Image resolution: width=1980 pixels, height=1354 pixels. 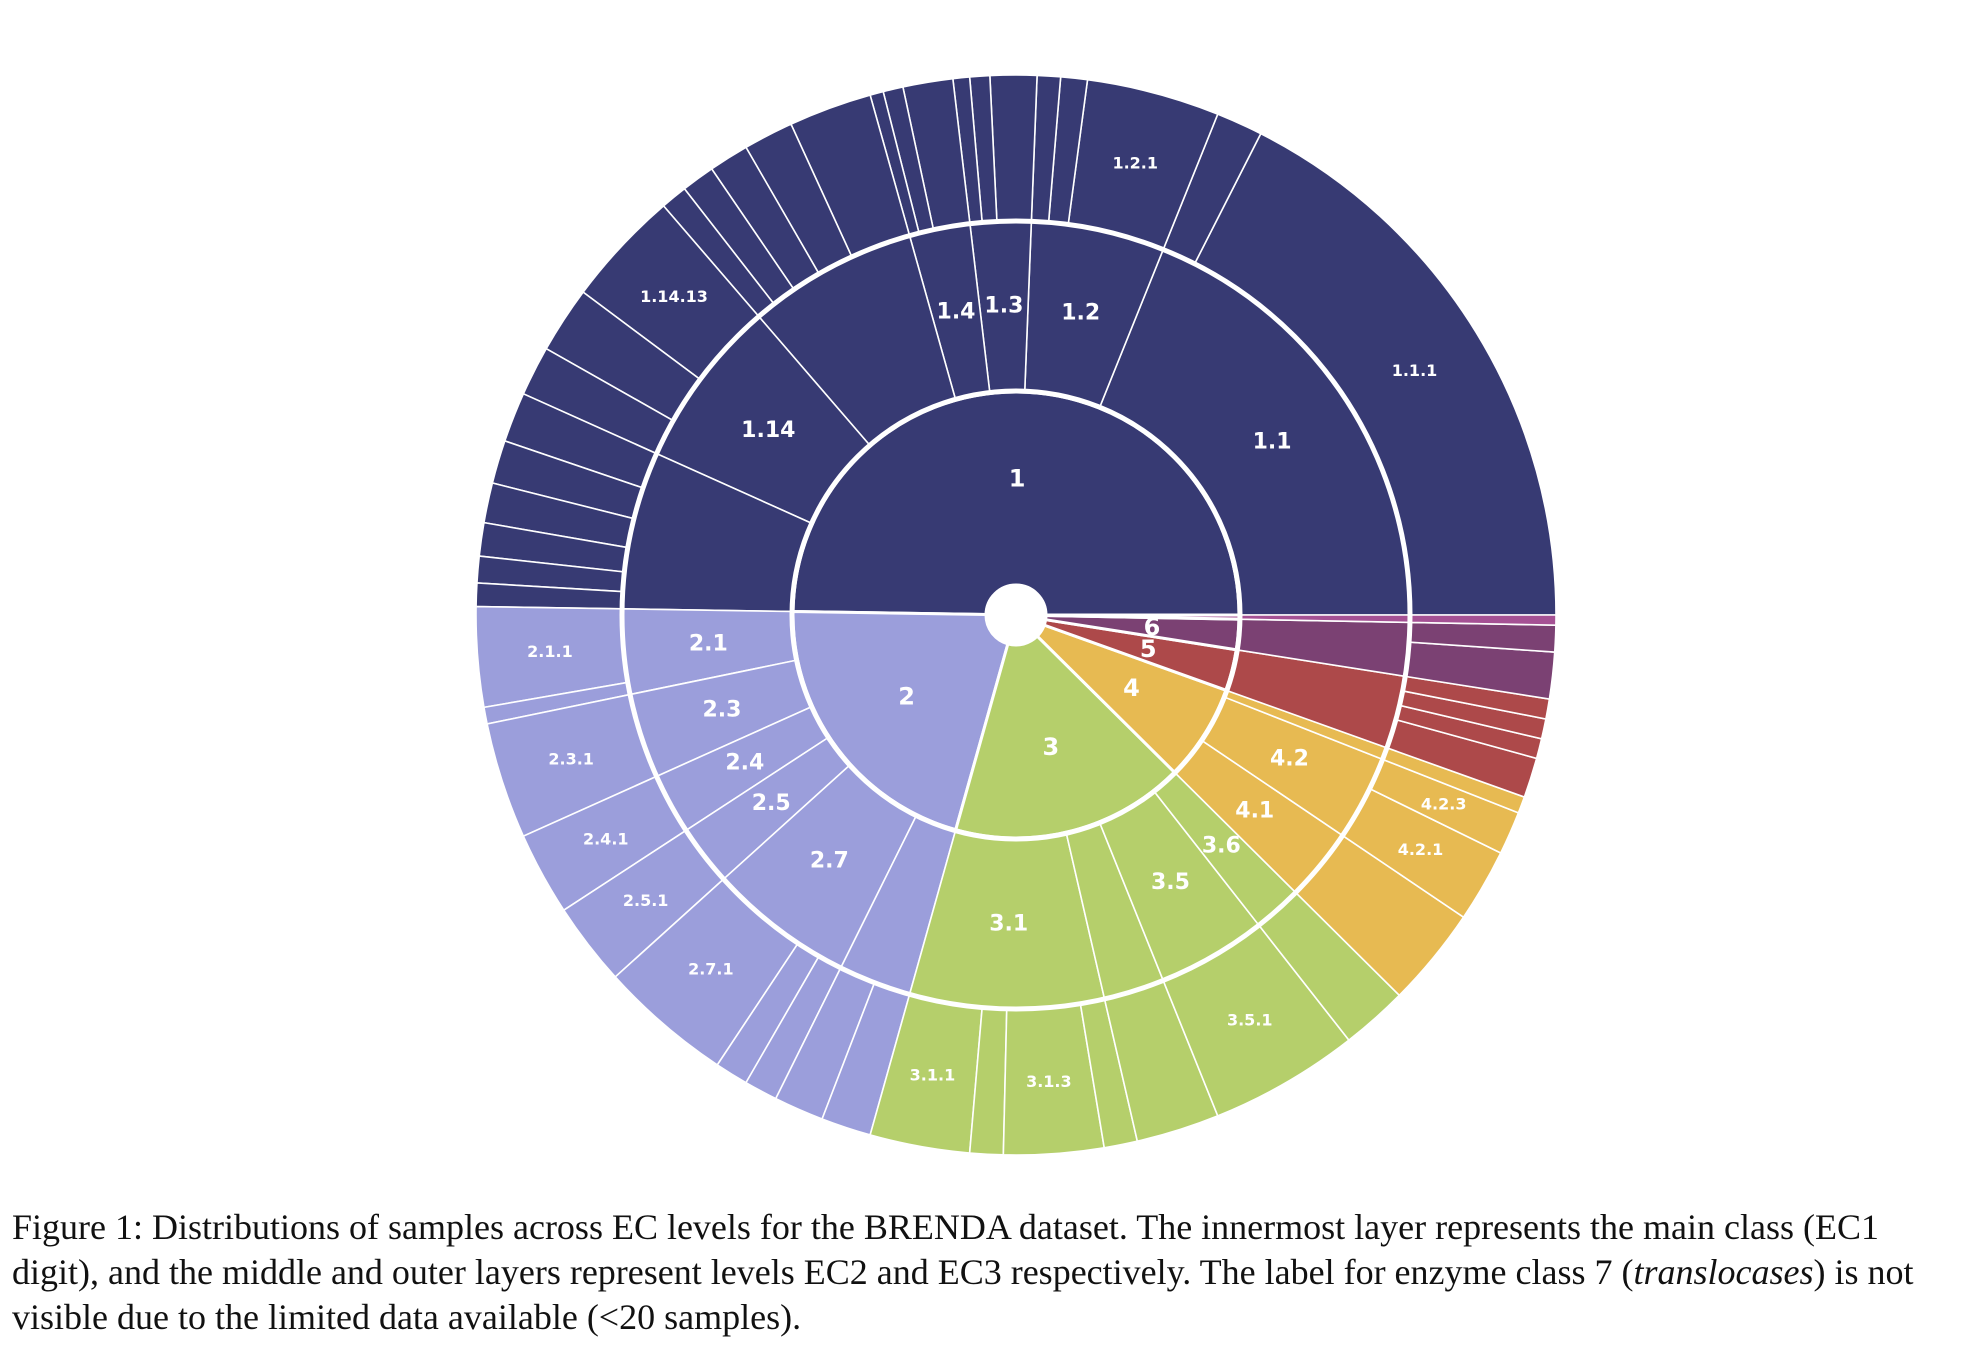 What do you see at coordinates (646, 900) in the screenshot?
I see `segment-label-2-5-1: 2.5.1` at bounding box center [646, 900].